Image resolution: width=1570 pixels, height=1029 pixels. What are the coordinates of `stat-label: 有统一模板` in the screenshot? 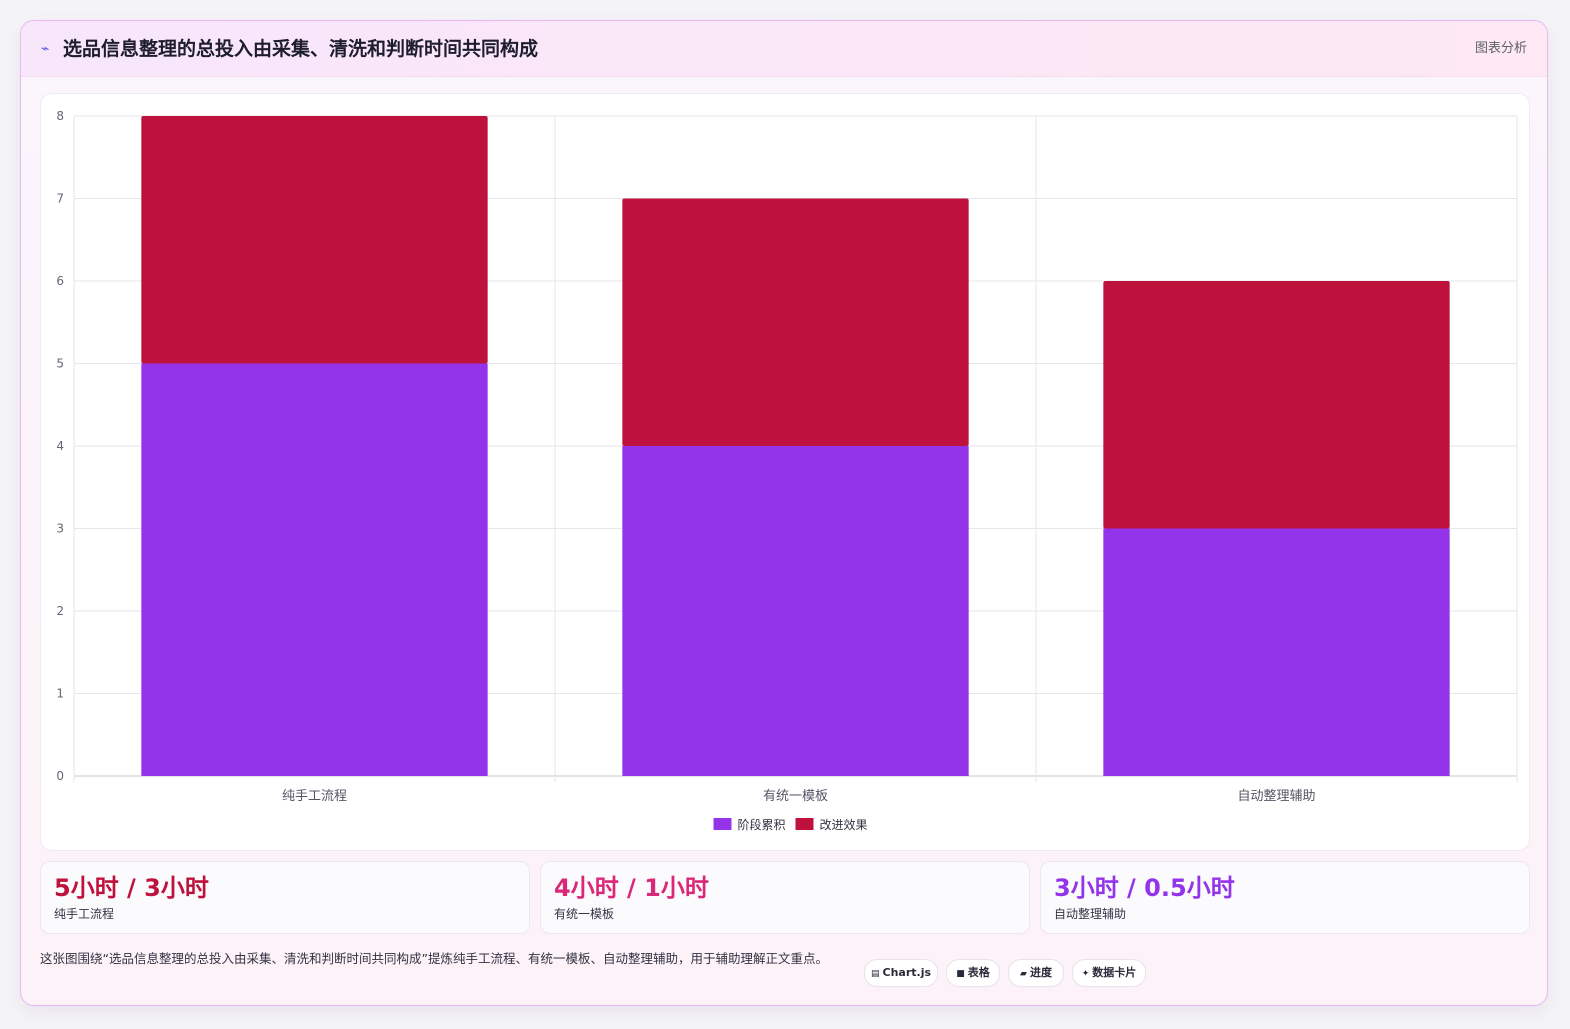 It's located at (584, 914).